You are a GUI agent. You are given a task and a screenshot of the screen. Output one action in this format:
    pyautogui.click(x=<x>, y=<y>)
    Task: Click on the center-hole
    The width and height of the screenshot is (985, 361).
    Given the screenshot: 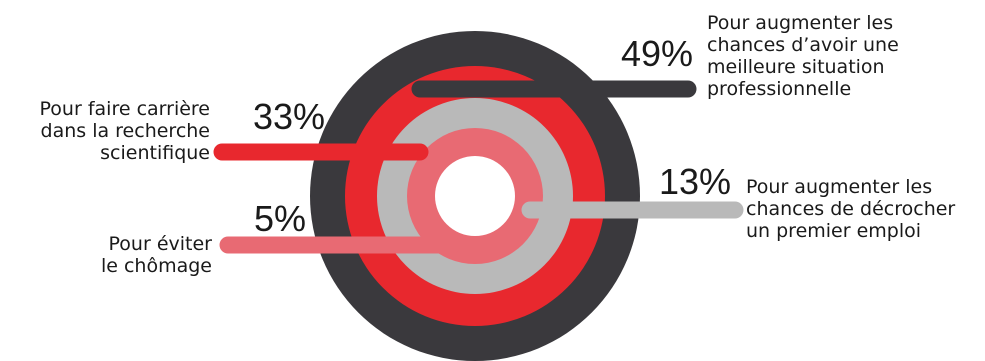 What is the action you would take?
    pyautogui.click(x=475, y=196)
    